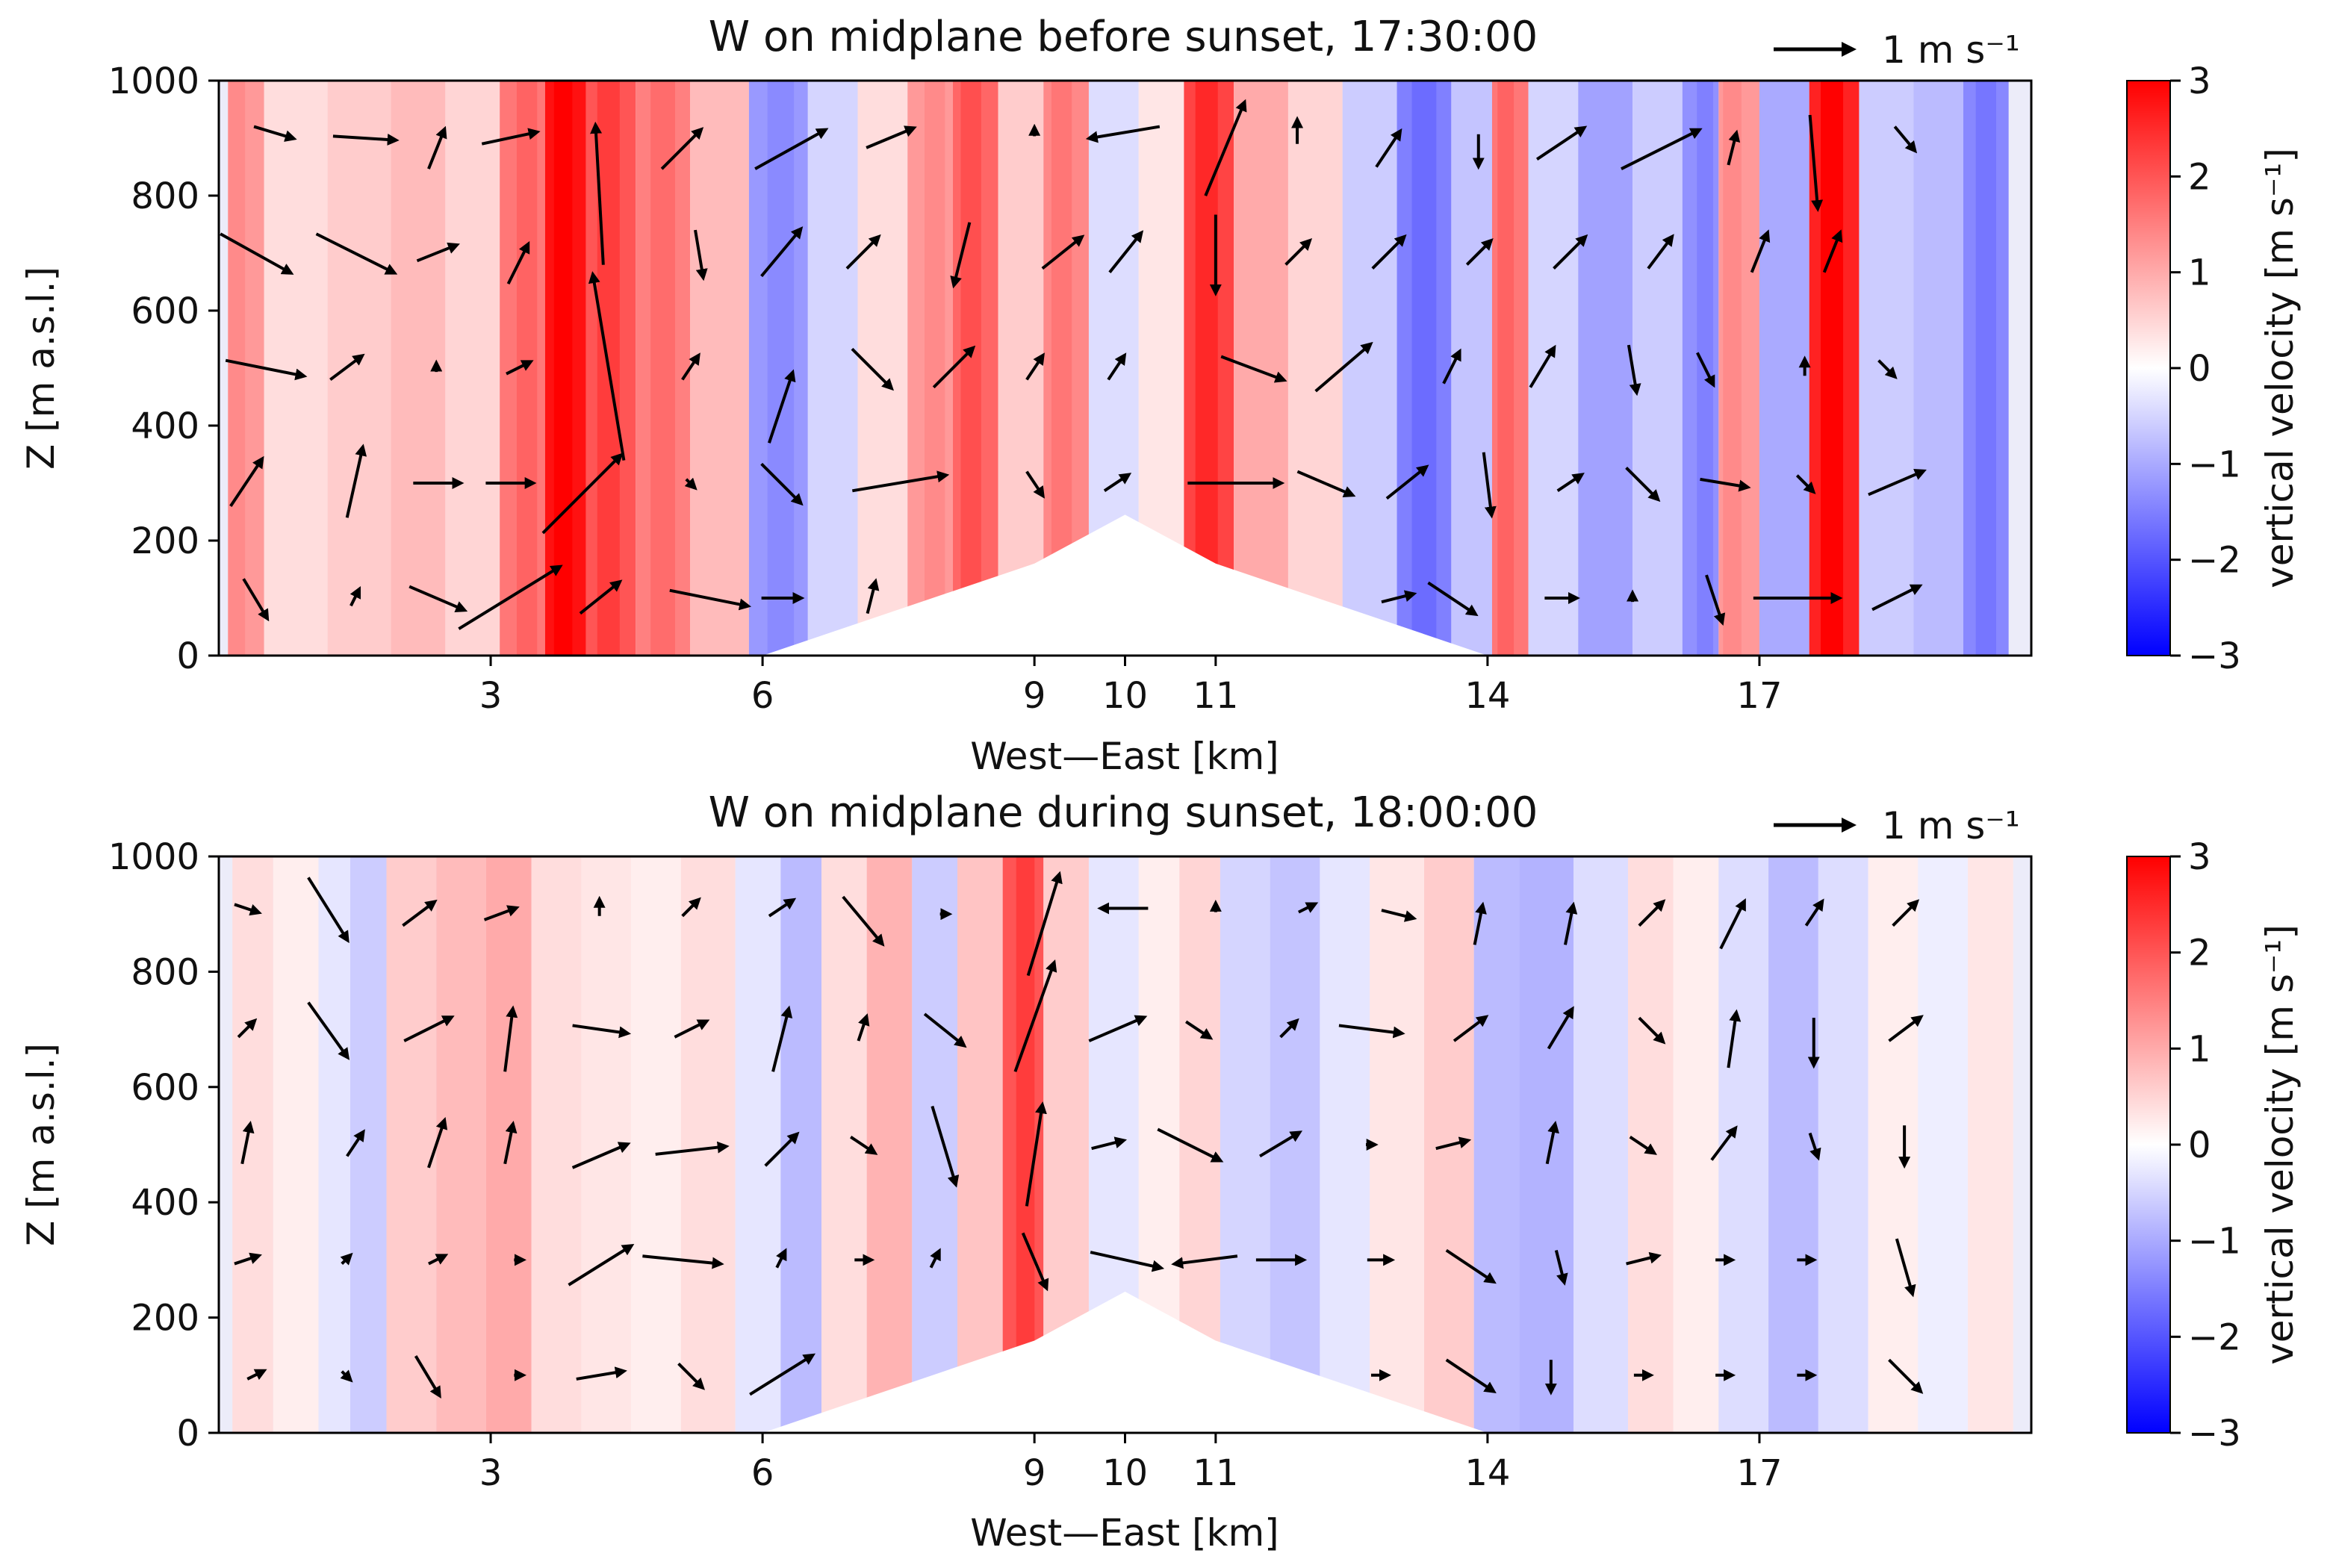  What do you see at coordinates (2214, 656) in the screenshot?
I see `colorbar-tick-label: −3` at bounding box center [2214, 656].